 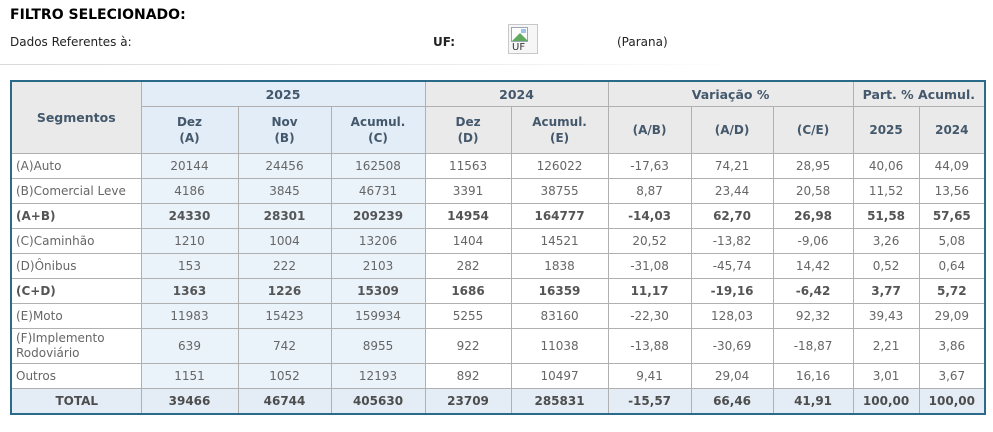 What do you see at coordinates (813, 166) in the screenshot?
I see `value-cell: 28,95` at bounding box center [813, 166].